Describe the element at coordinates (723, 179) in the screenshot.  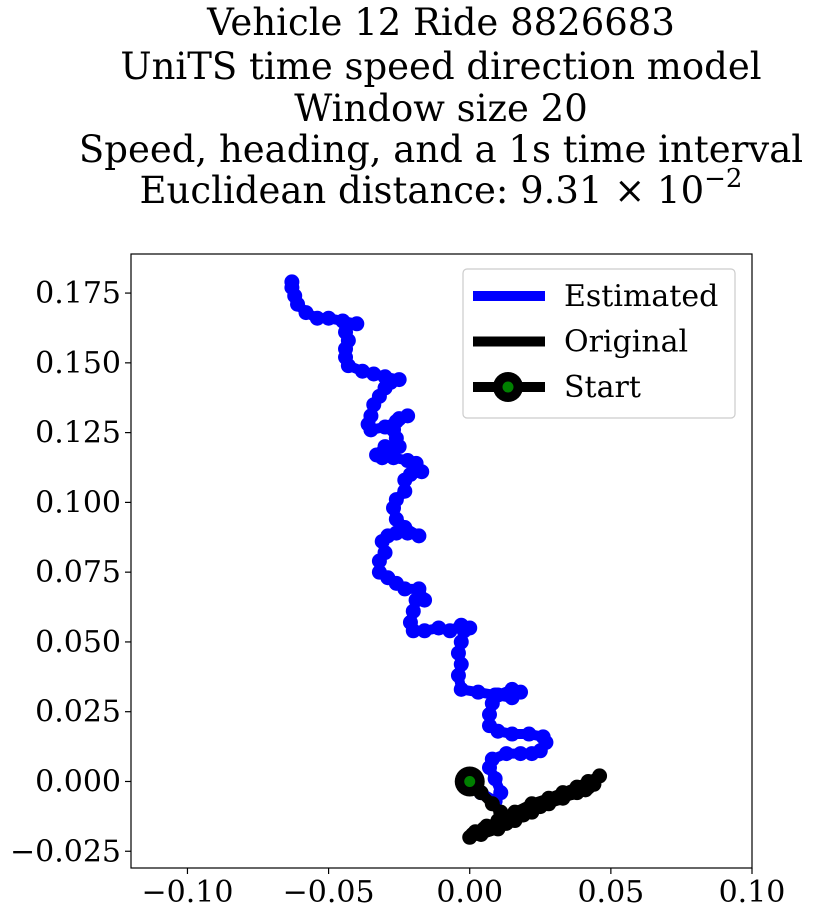
I see `title-metric-exponent: −2` at that location.